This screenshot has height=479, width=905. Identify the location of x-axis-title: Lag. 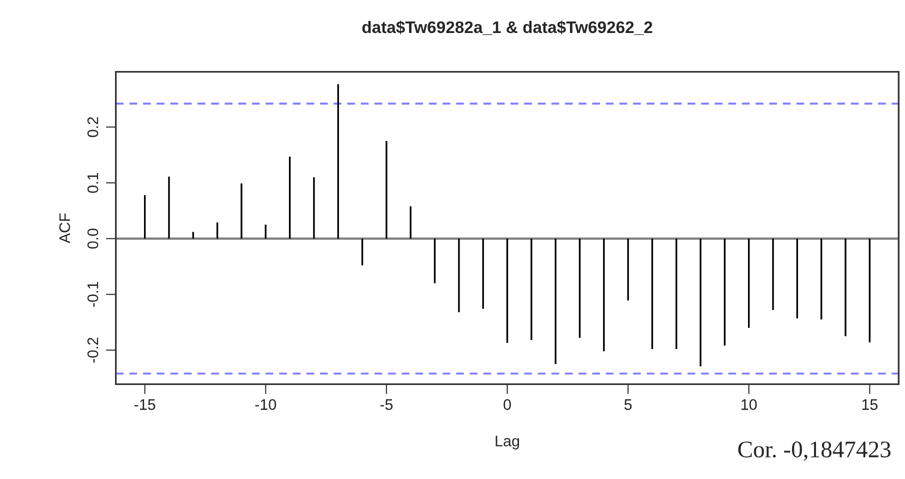
(508, 443).